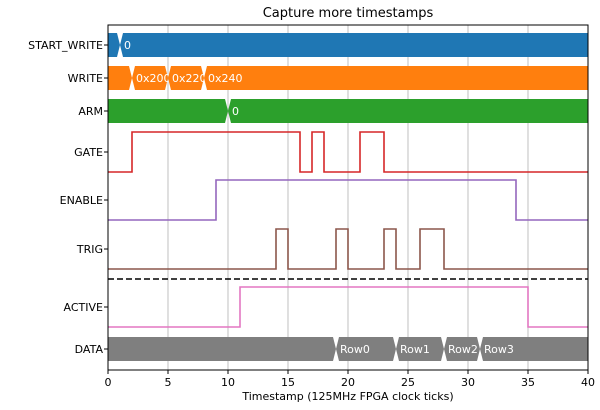  I want to click on signal-label-arm: ARM, so click(90, 111).